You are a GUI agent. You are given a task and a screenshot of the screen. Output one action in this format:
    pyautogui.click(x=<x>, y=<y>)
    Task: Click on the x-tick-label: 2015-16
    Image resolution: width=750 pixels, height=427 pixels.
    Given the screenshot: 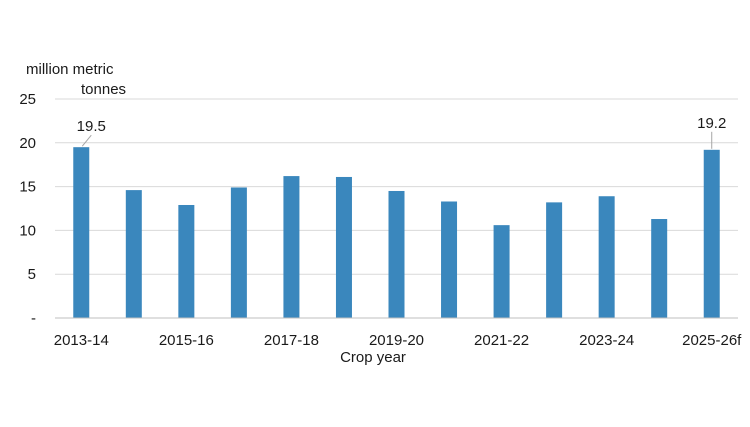 What is the action you would take?
    pyautogui.click(x=186, y=340)
    